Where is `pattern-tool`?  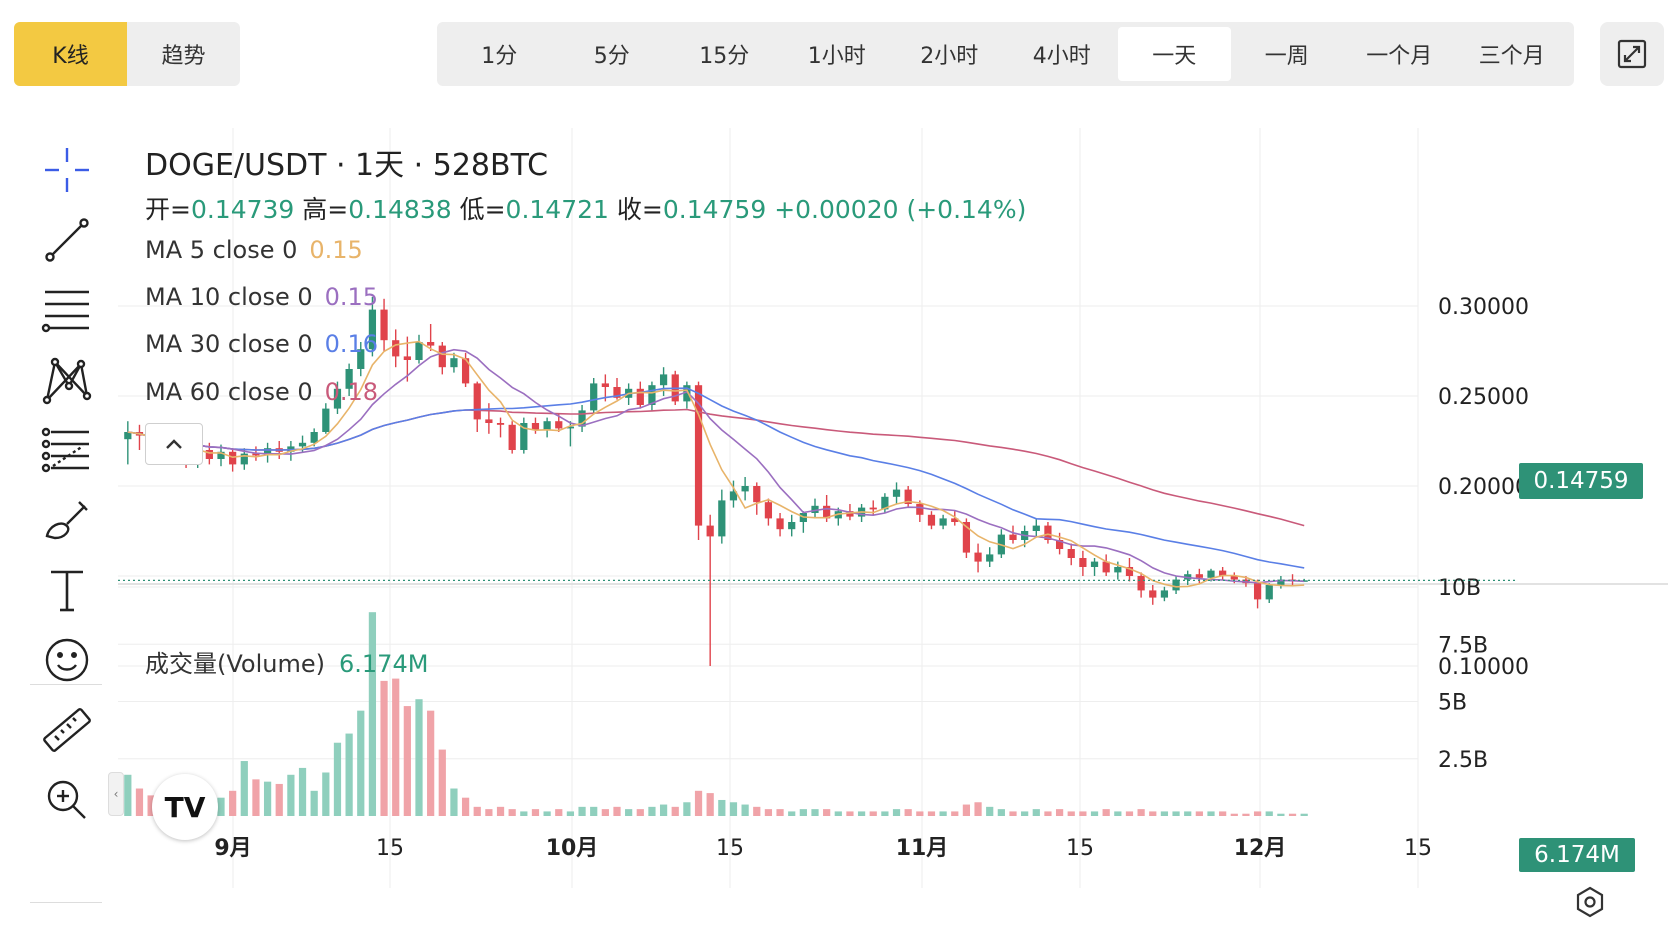 pattern-tool is located at coordinates (67, 380).